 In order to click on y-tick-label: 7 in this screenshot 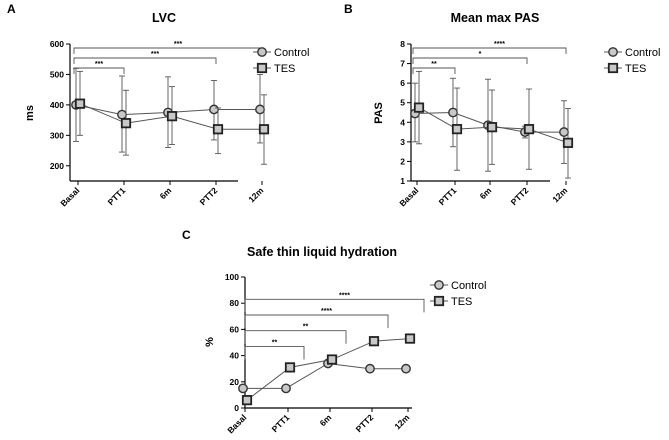, I will do `click(402, 64)`.